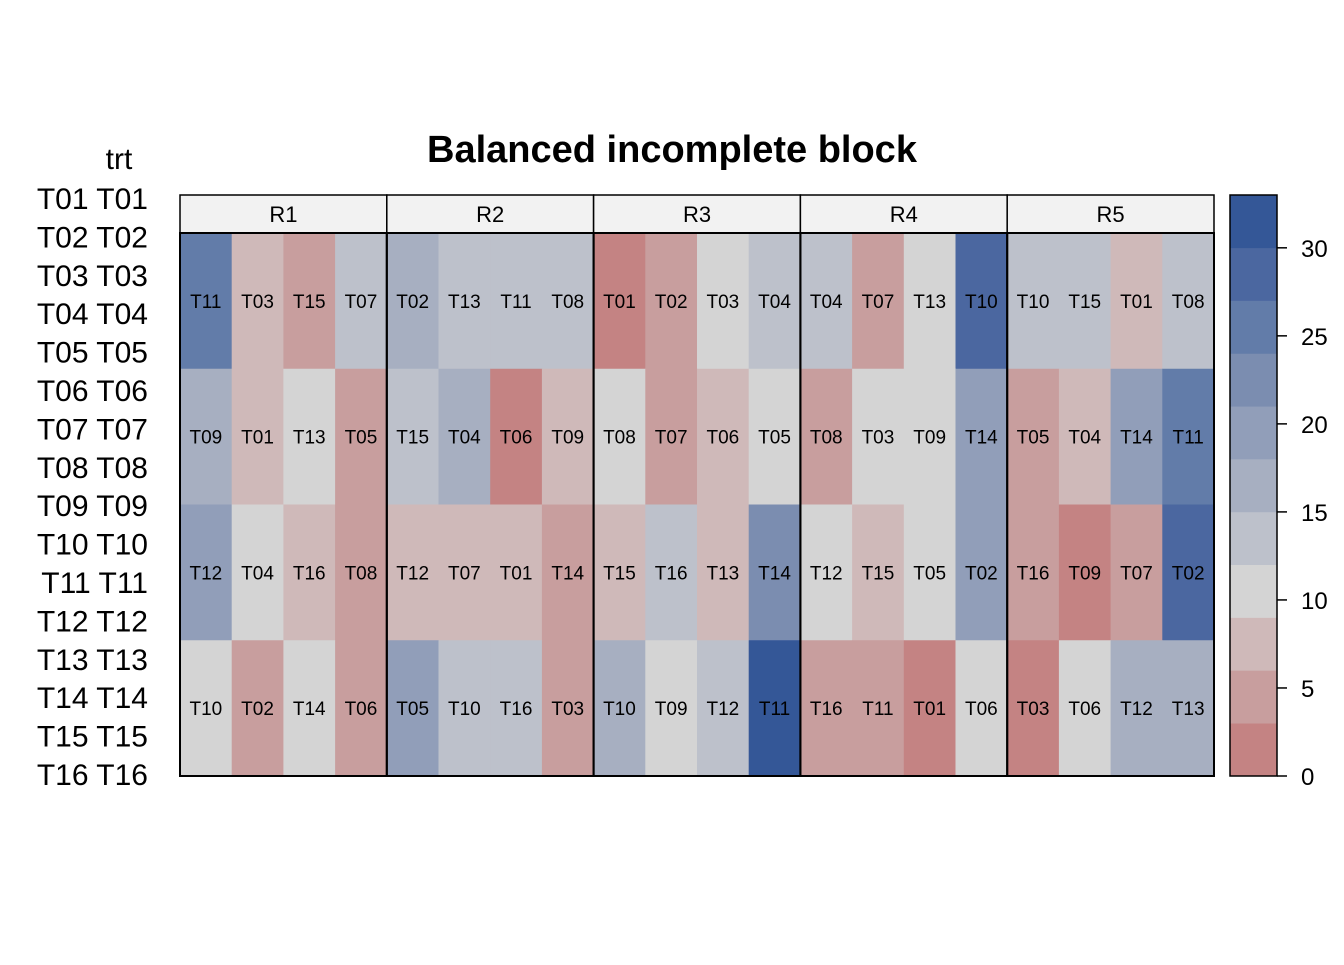 This screenshot has width=1344, height=965. What do you see at coordinates (92, 276) in the screenshot?
I see `legend-entry: T03 T03` at bounding box center [92, 276].